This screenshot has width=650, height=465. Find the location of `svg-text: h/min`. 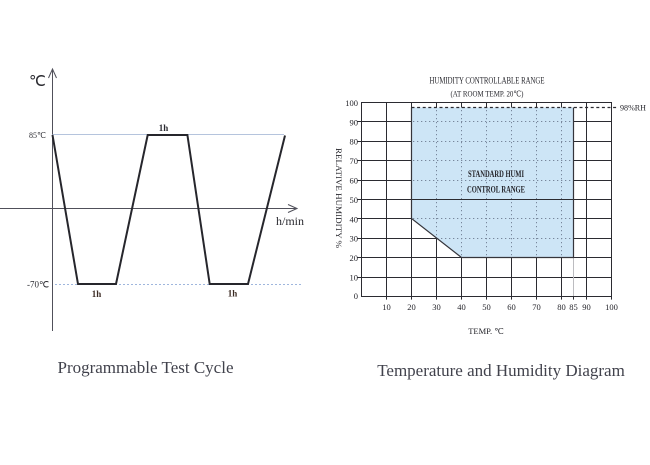

svg-text: h/min is located at coordinates (290, 221).